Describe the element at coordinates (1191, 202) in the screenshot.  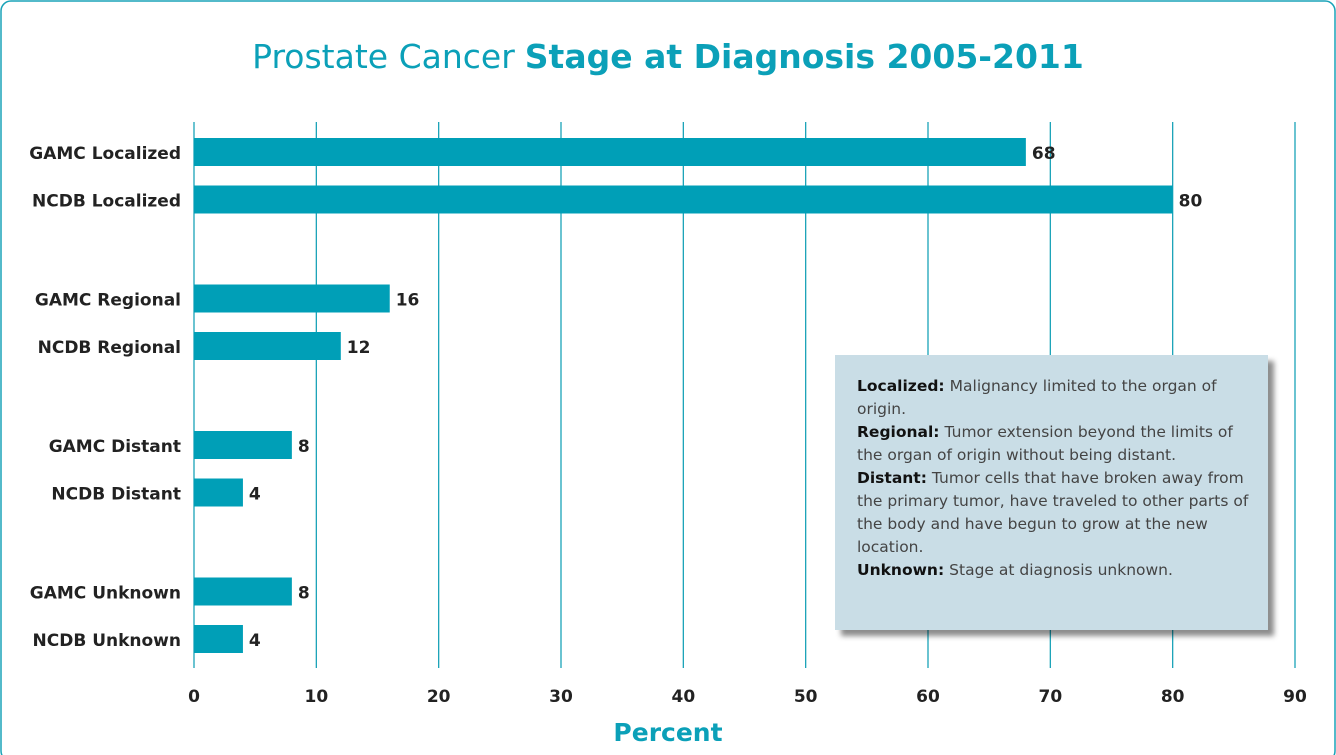
I see `value-label: 80` at that location.